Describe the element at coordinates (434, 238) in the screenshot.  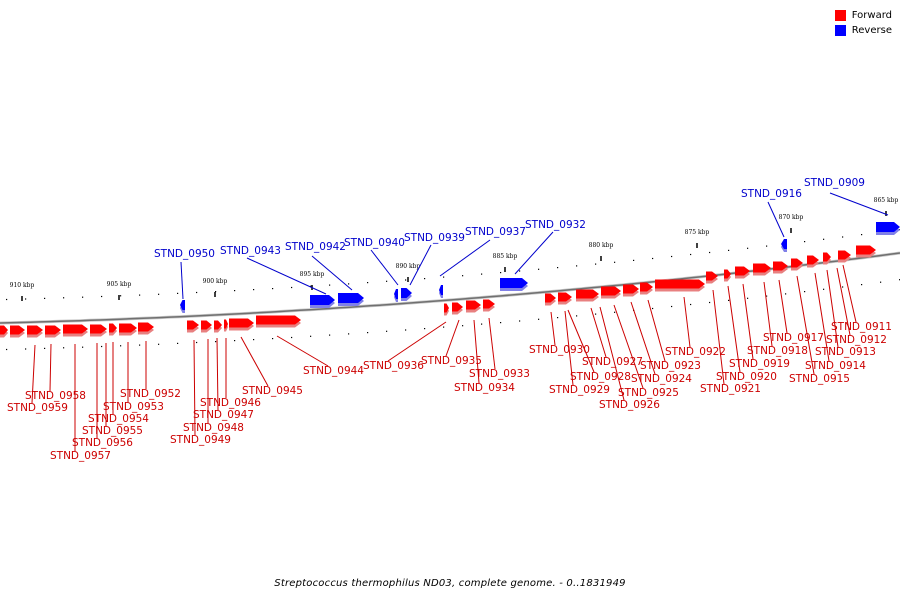
I see `reverse-gene-label: STND_0939` at that location.